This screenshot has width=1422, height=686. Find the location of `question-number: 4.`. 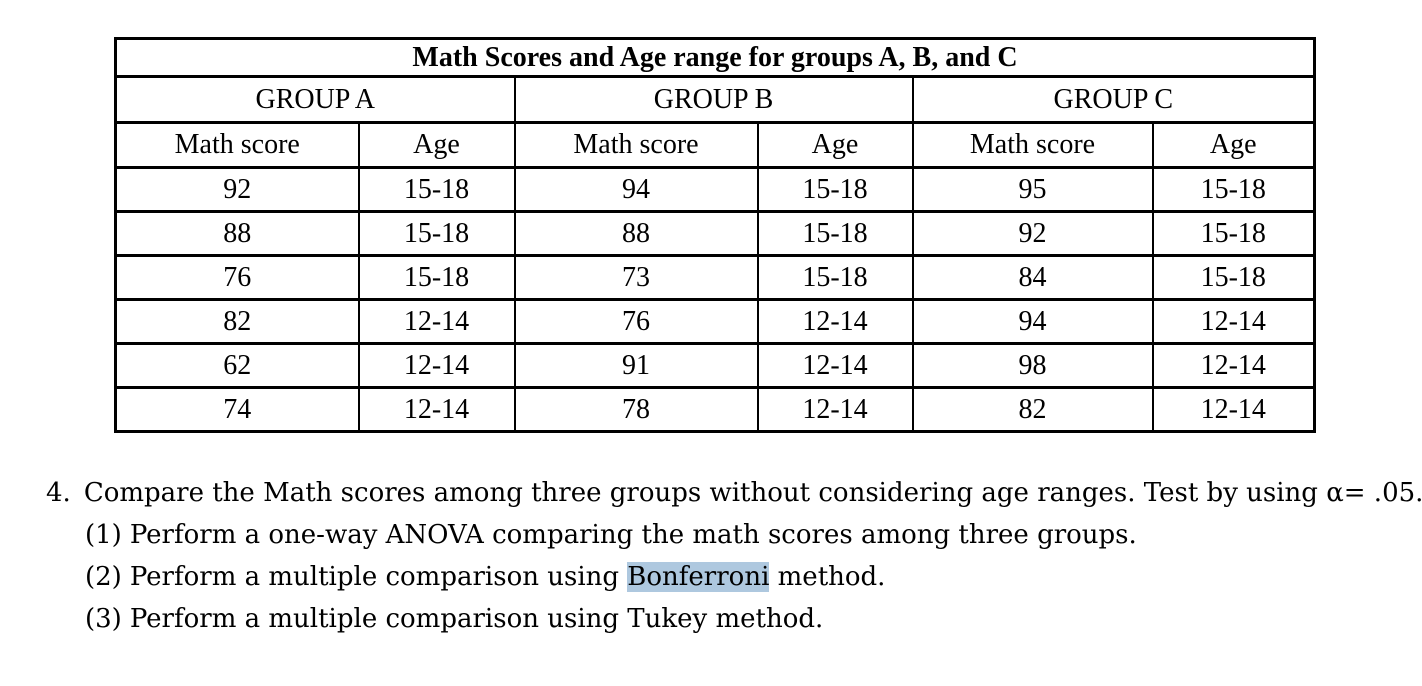

question-number: 4. is located at coordinates (58, 493).